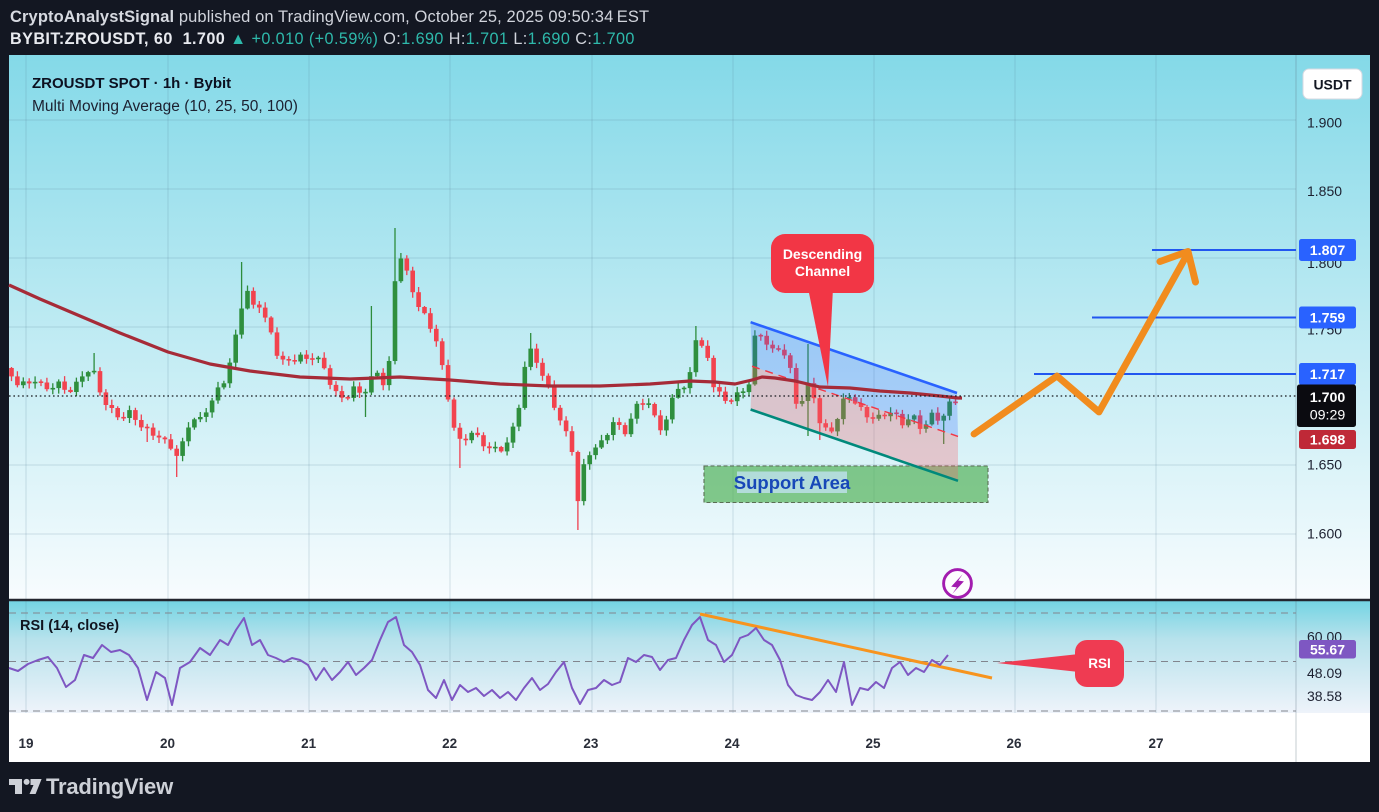 Image resolution: width=1379 pixels, height=812 pixels. Describe the element at coordinates (1324, 465) in the screenshot. I see `svg-text: 1.650` at that location.